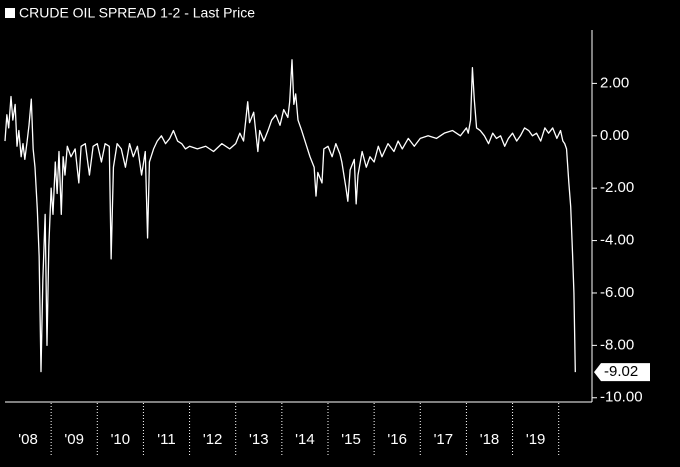  I want to click on x-tick-label: '17, so click(444, 439).